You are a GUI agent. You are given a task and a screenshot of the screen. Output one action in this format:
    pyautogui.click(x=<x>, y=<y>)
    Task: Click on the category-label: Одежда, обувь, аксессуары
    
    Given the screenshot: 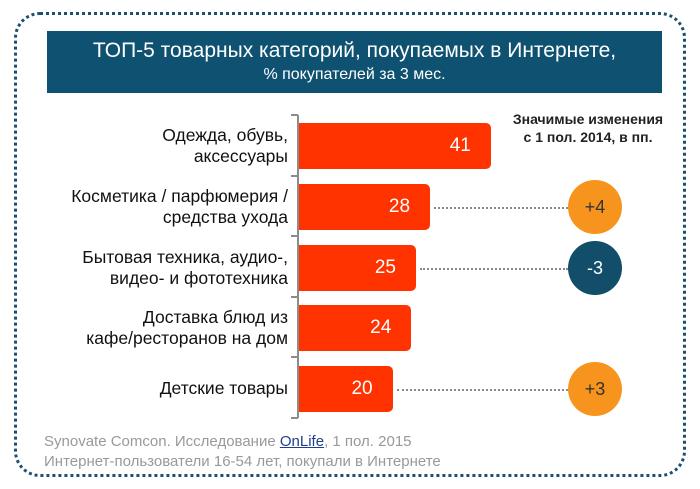 What is the action you would take?
    pyautogui.click(x=153, y=146)
    